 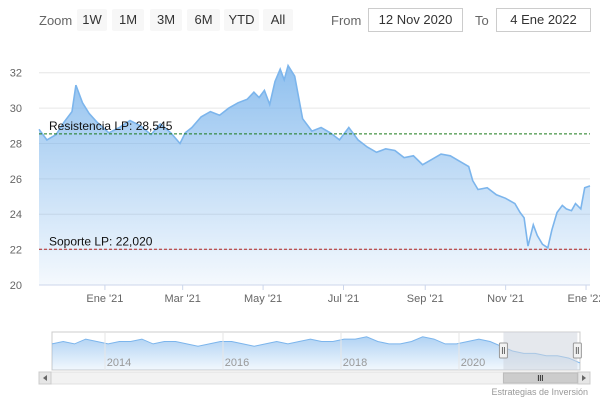 I want to click on y-tick-label: 24, so click(x=16, y=215).